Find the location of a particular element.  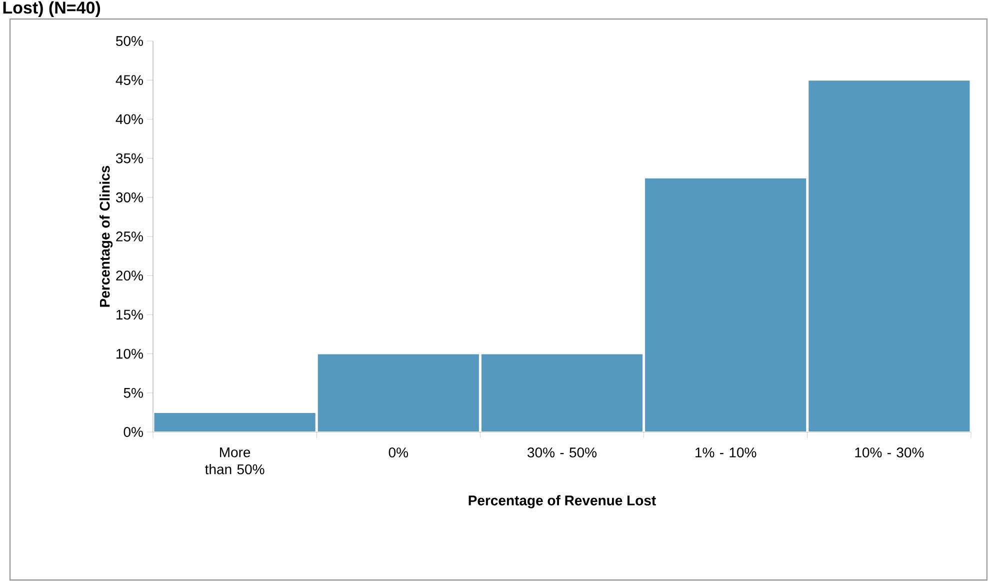

x-tick-label: 10% - 30% is located at coordinates (889, 453).